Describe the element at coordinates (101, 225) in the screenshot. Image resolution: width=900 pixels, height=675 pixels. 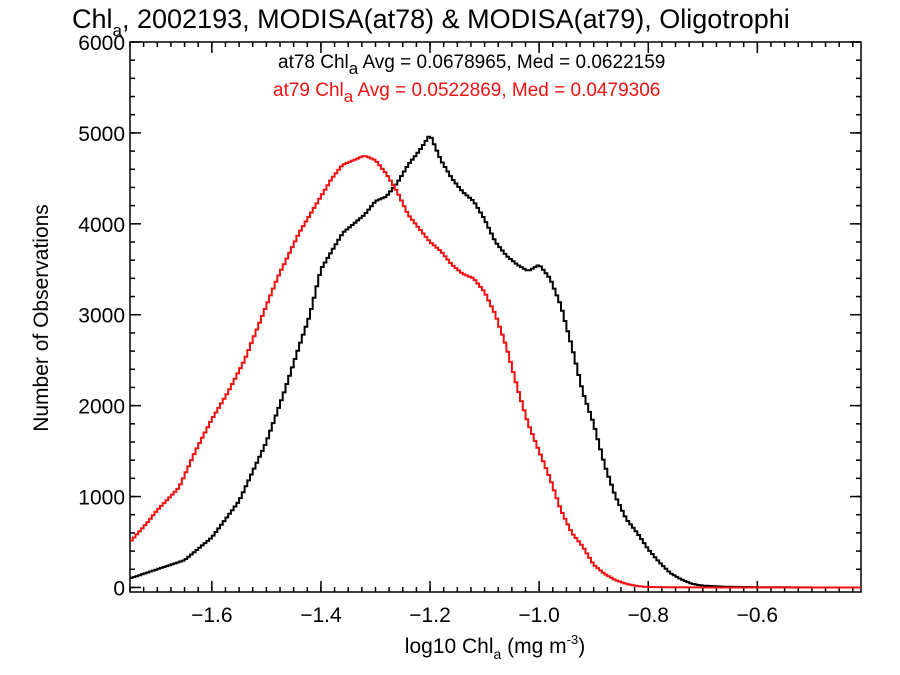
I see `y-tick-label: 4000` at that location.